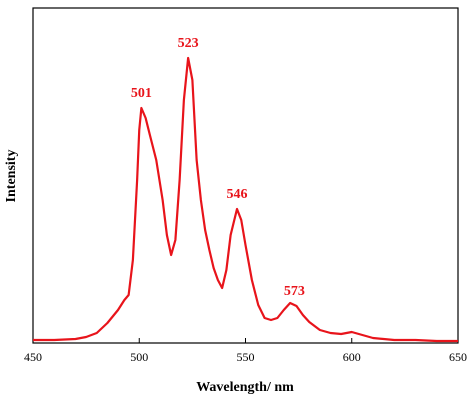 The width and height of the screenshot is (474, 403). What do you see at coordinates (352, 357) in the screenshot?
I see `x-tick-label: 600` at bounding box center [352, 357].